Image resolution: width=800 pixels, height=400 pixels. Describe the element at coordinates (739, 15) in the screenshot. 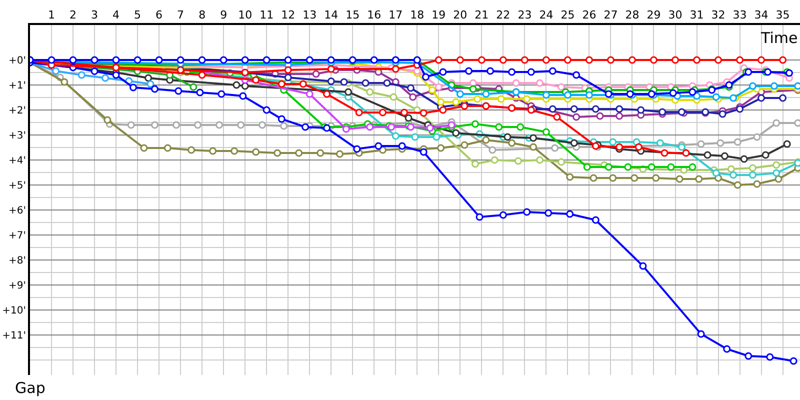

I see `x-tick-label: 33` at that location.